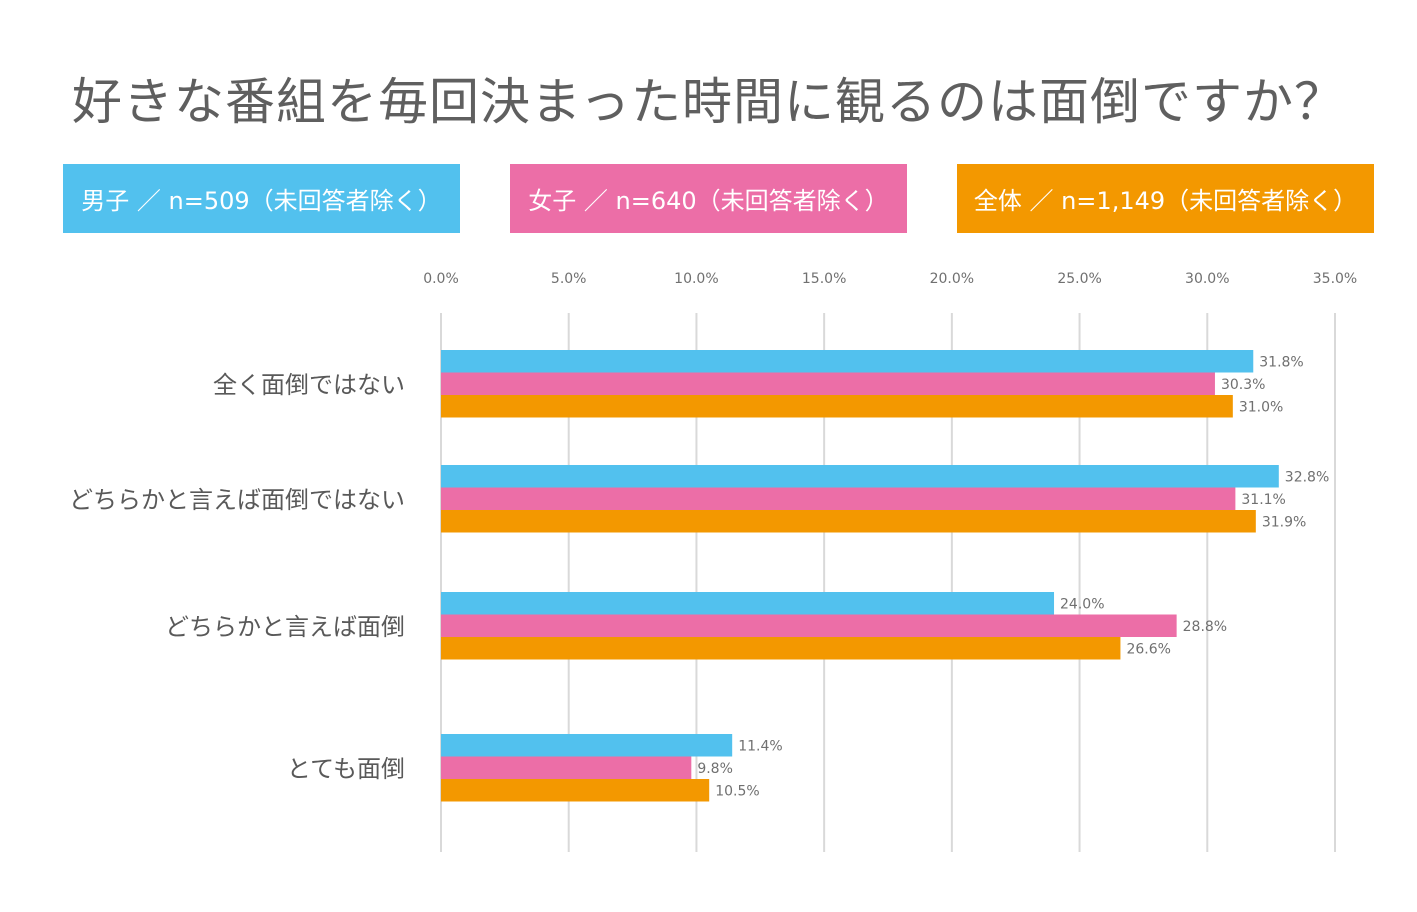  What do you see at coordinates (696, 279) in the screenshot?
I see `x-tick-label: 10.0%` at bounding box center [696, 279].